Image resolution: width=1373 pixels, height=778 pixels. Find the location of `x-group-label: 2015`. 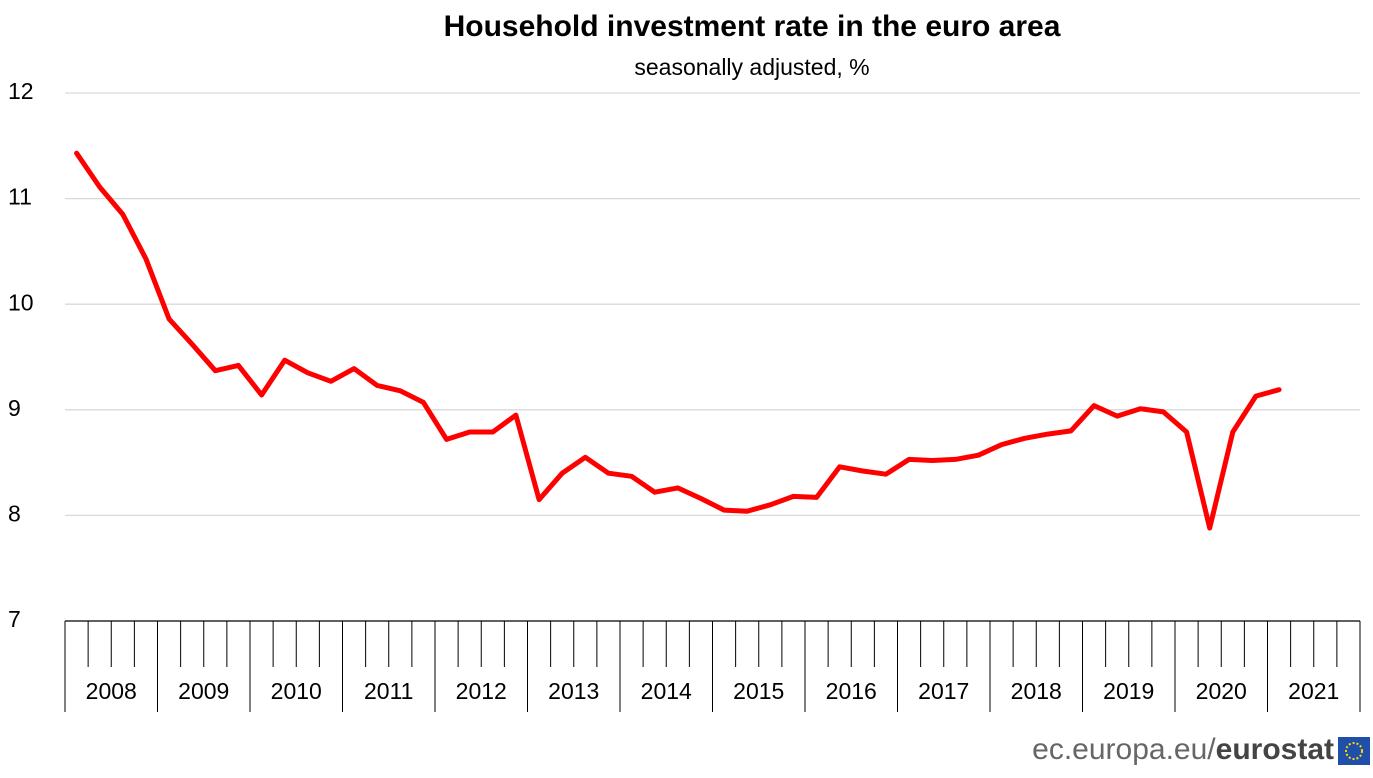

x-group-label: 2015 is located at coordinates (758, 691).